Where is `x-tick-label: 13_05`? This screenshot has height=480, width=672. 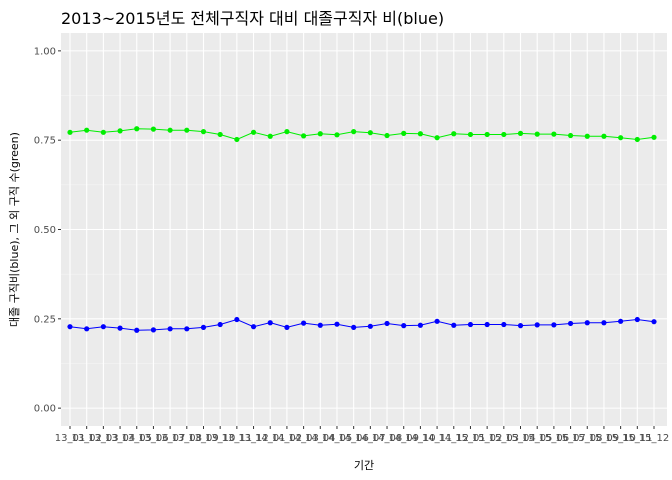 x-tick-label: 13_05 is located at coordinates (137, 438).